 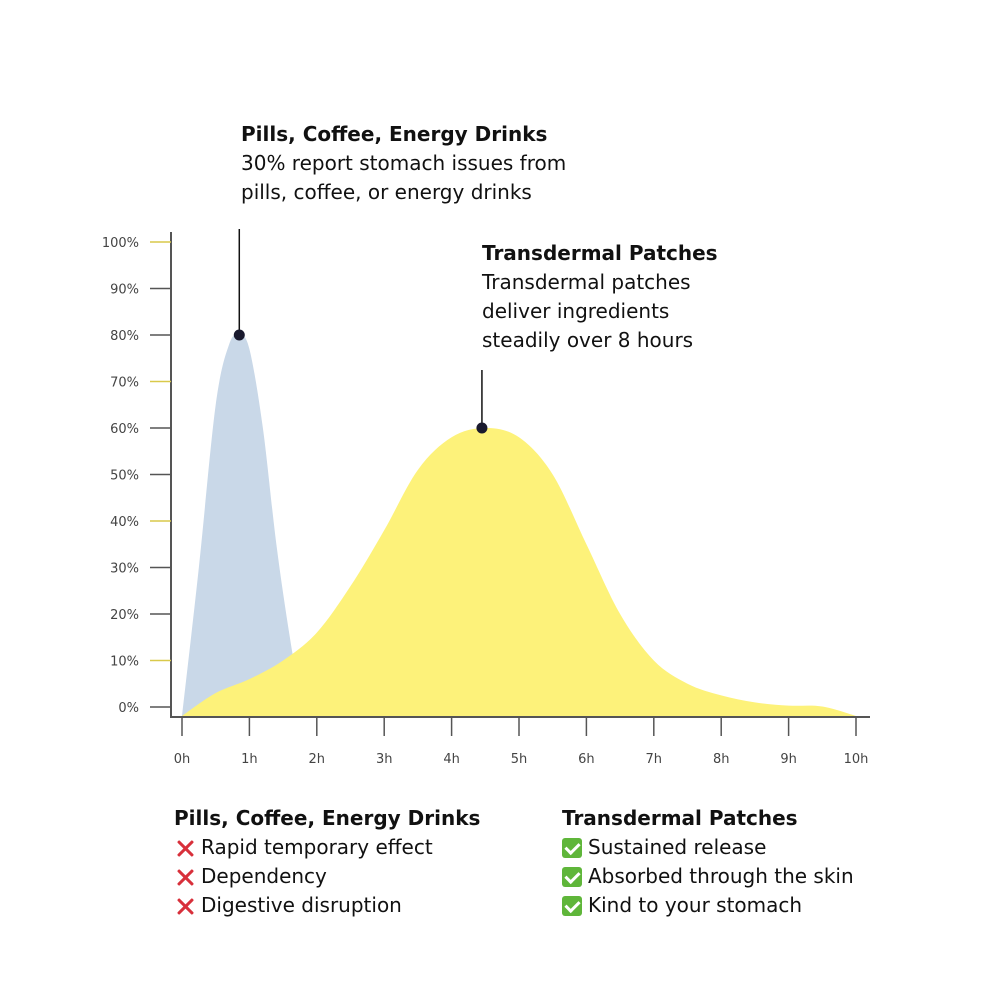 I want to click on x-tick-label: 6h, so click(x=586, y=759).